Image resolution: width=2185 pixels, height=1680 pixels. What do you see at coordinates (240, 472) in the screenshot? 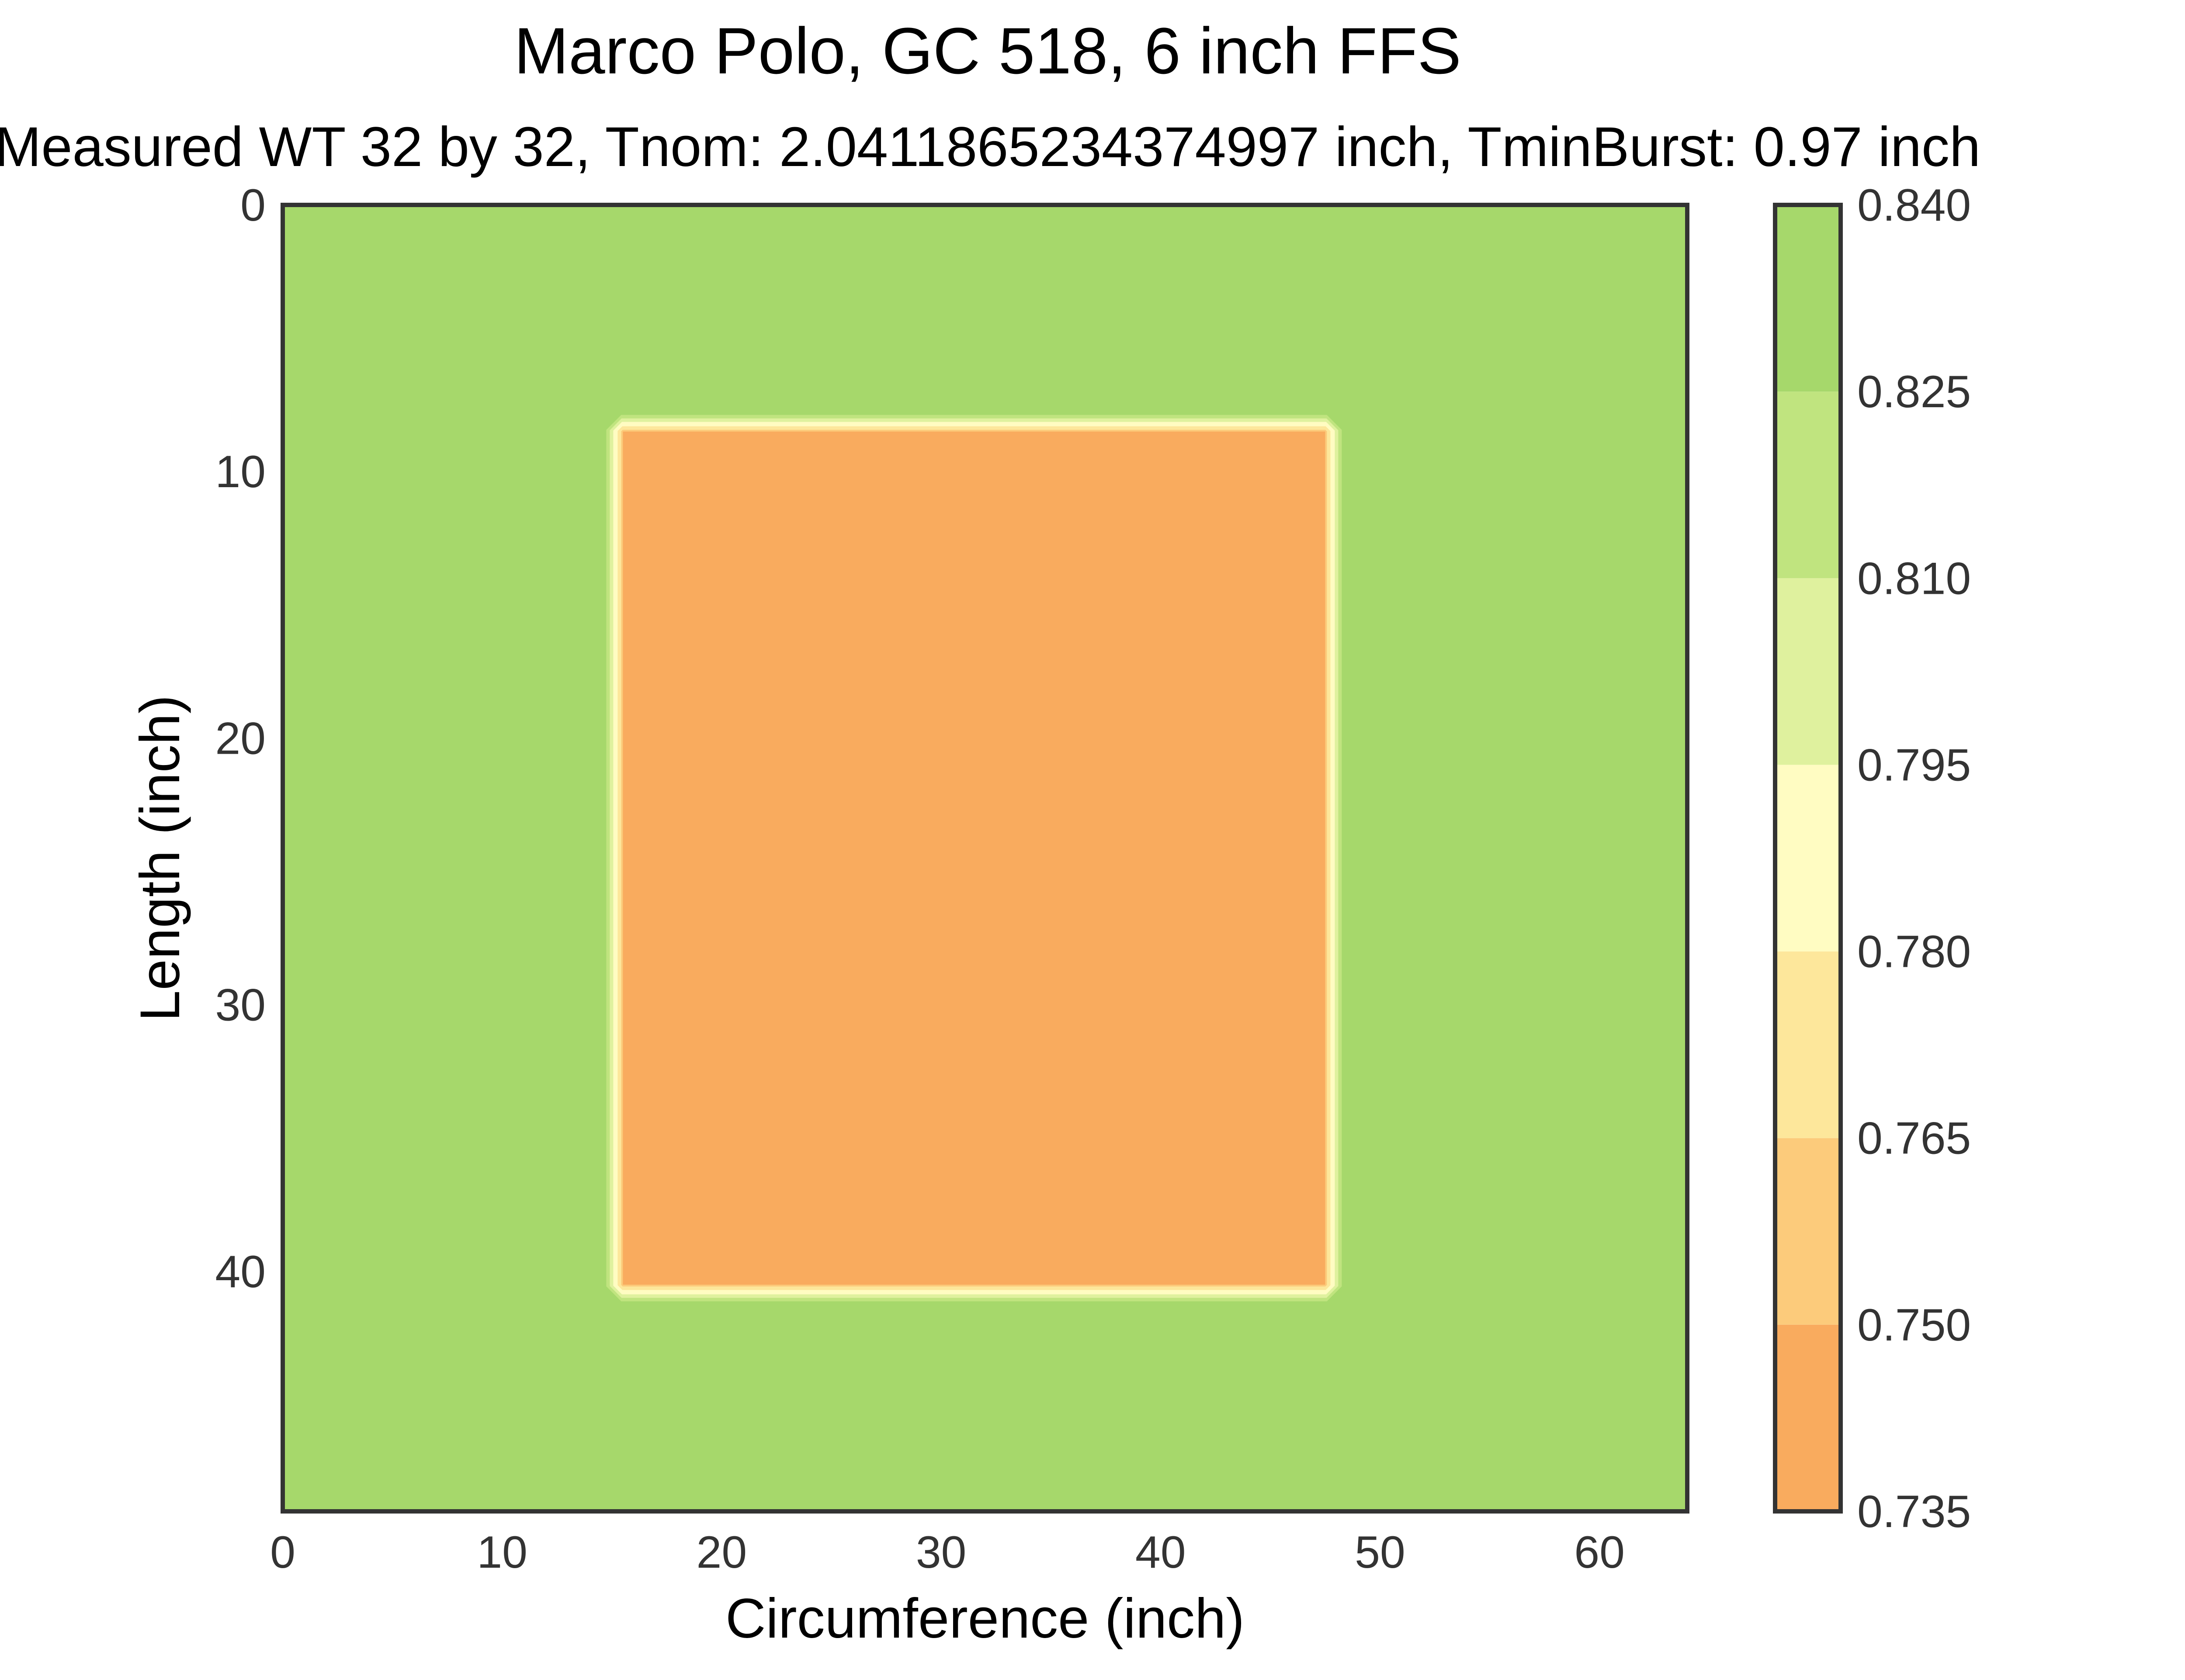
I see `y-tick-label: 10` at bounding box center [240, 472].